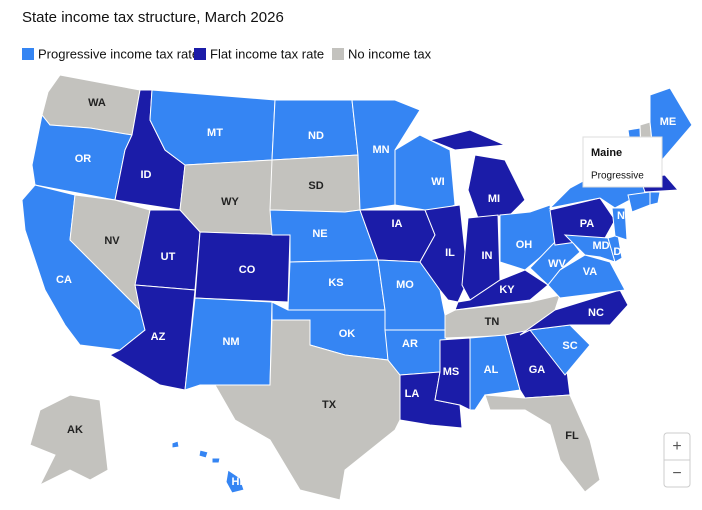  Describe the element at coordinates (118, 53) in the screenshot. I see `legend-label: Progressive income tax rate` at that location.